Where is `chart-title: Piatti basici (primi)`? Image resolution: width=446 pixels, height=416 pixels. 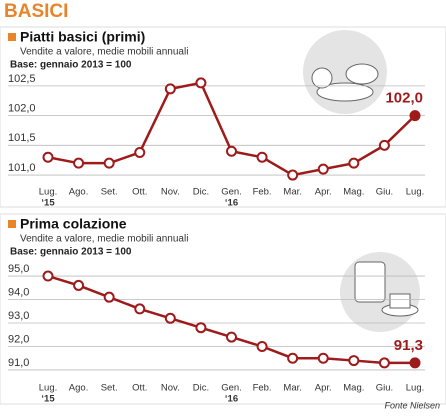
chart-title: Piatti basici (primi) is located at coordinates (82, 37).